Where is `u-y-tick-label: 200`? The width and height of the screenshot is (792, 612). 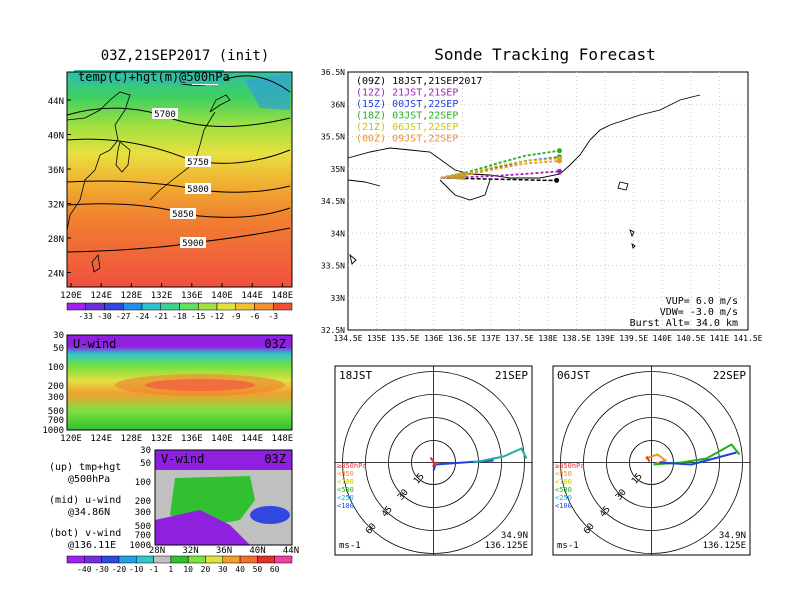
u-y-tick-label: 200 is located at coordinates (56, 387).